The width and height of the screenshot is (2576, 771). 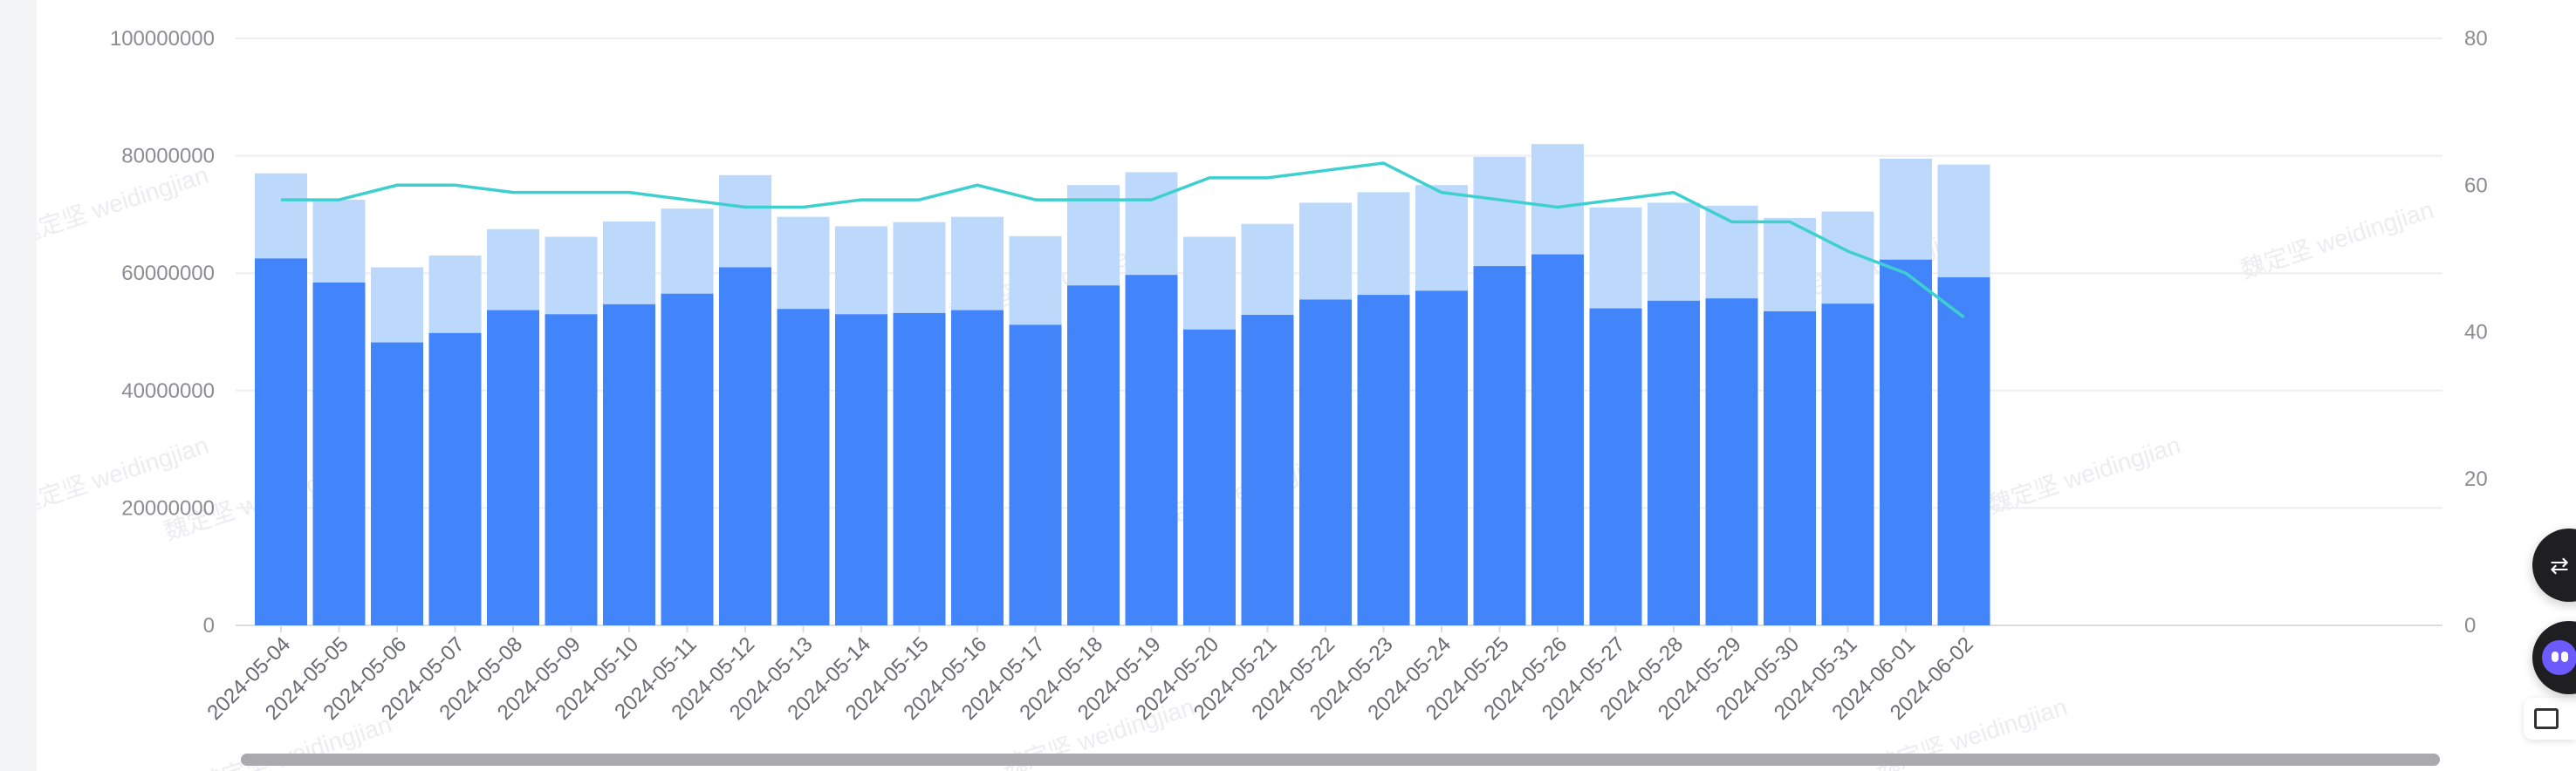 I want to click on translate-icon: ⇄, so click(x=2559, y=564).